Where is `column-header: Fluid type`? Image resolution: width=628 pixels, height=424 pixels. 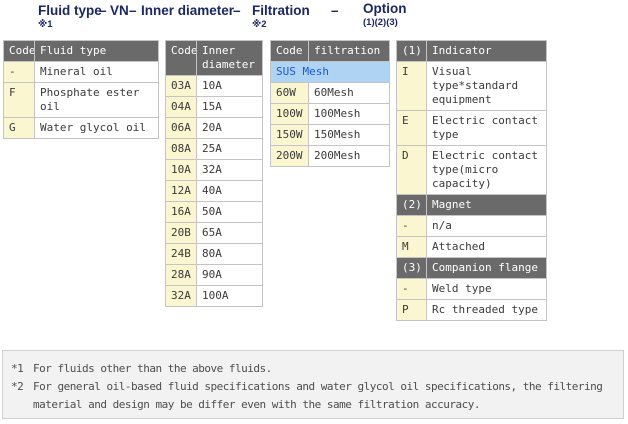 column-header: Fluid type is located at coordinates (96, 51).